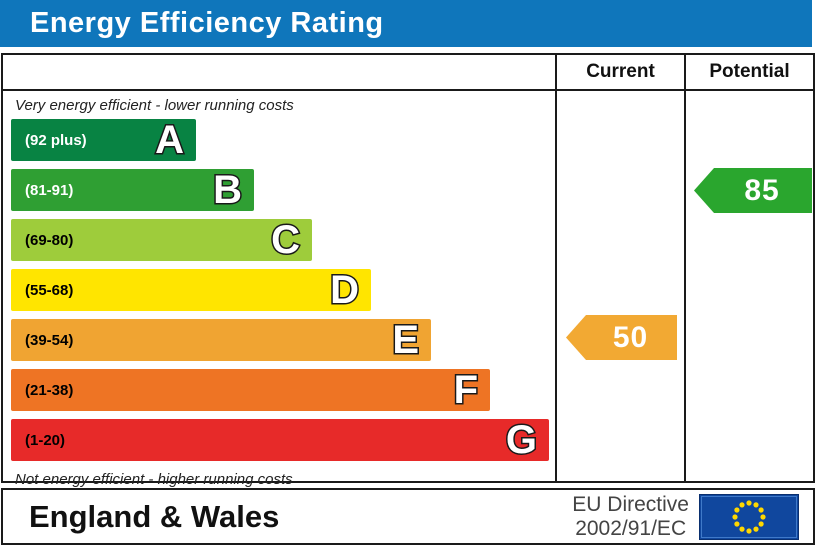 The height and width of the screenshot is (547, 820). What do you see at coordinates (191, 290) in the screenshot?
I see `rating-band: (55-68) D` at bounding box center [191, 290].